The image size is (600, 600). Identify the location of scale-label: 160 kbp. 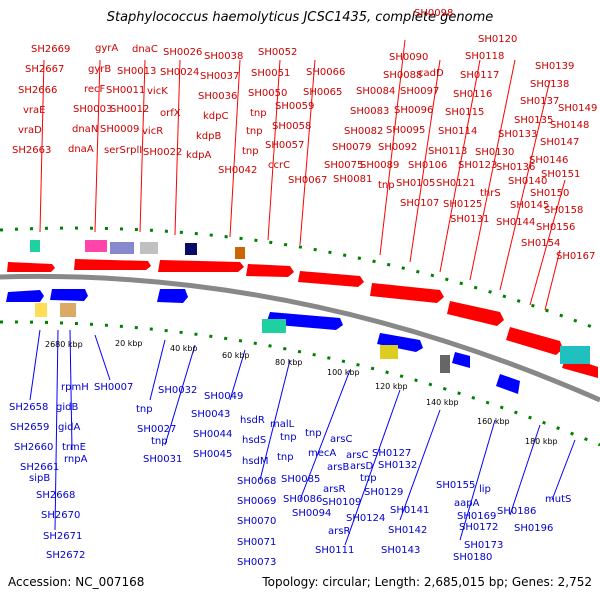
(493, 421).